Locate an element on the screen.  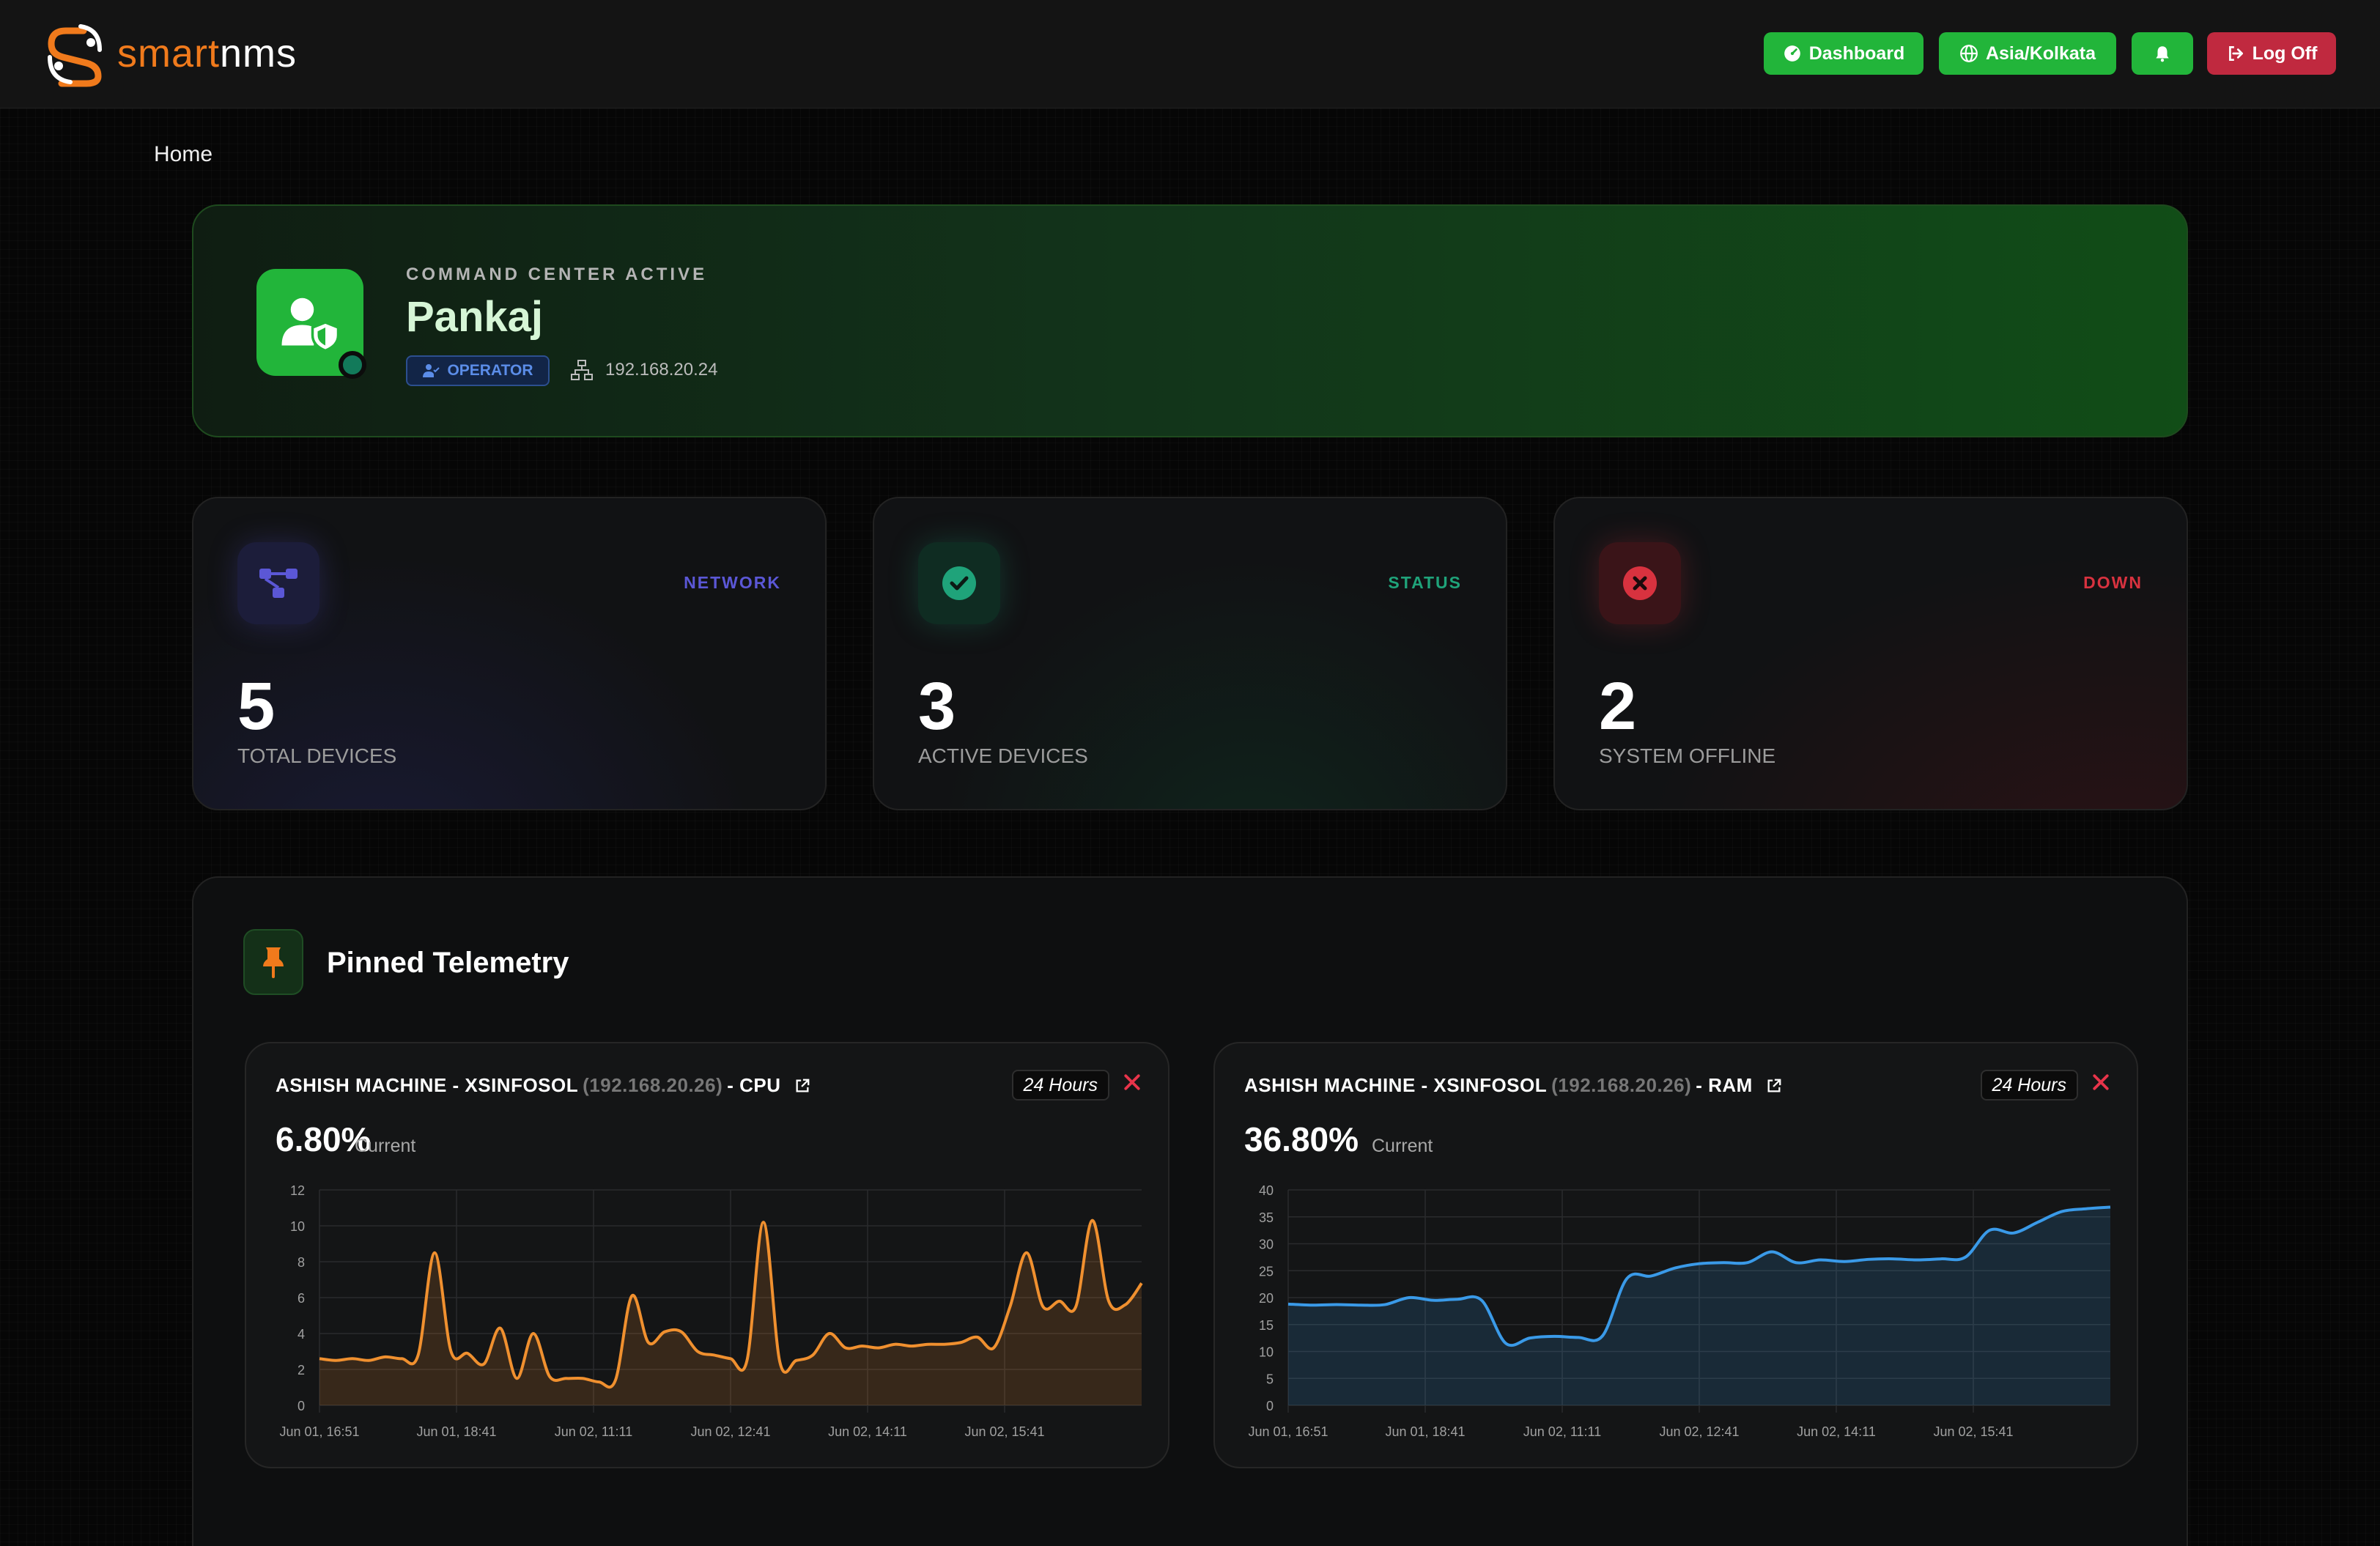
operator-ip-value: 192.168.20.24 is located at coordinates (661, 370).